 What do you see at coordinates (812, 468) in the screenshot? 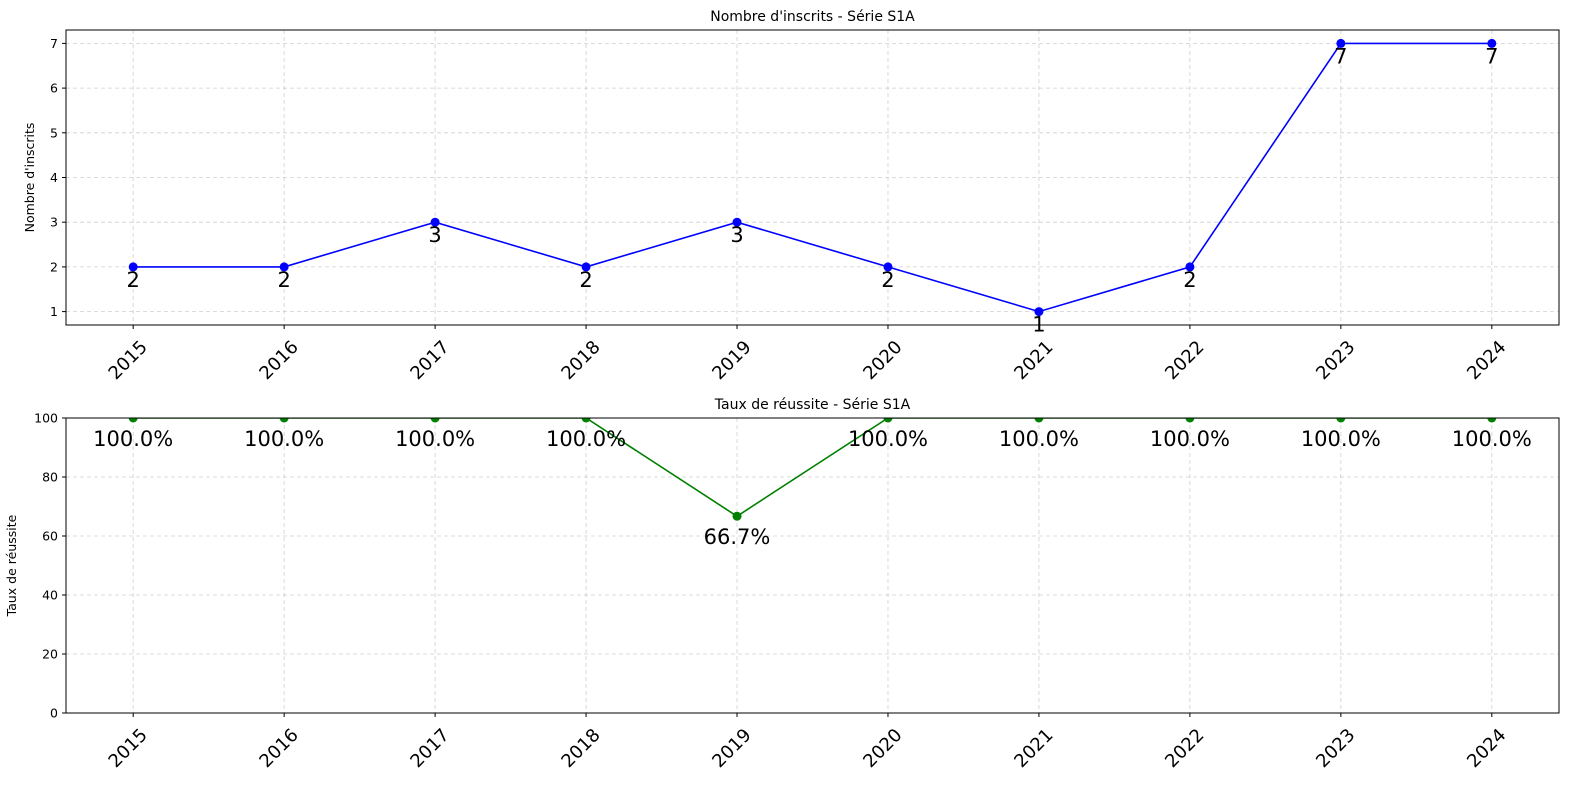
I see `series-line` at bounding box center [812, 468].